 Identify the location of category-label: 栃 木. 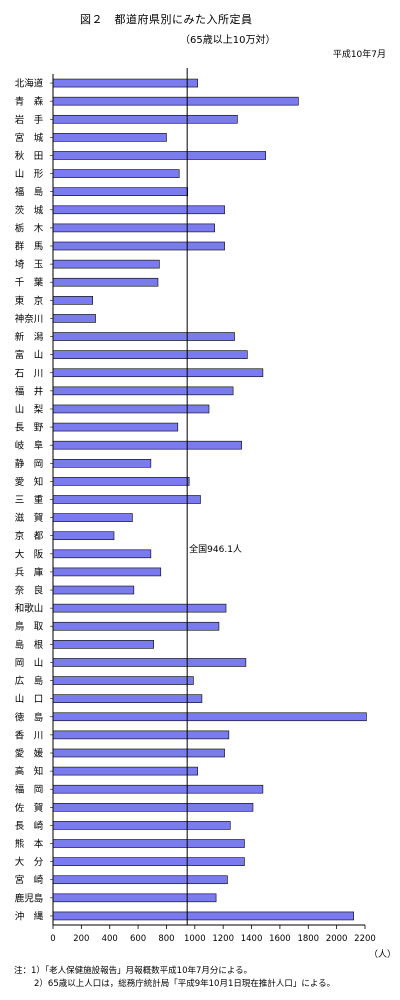
(29, 228).